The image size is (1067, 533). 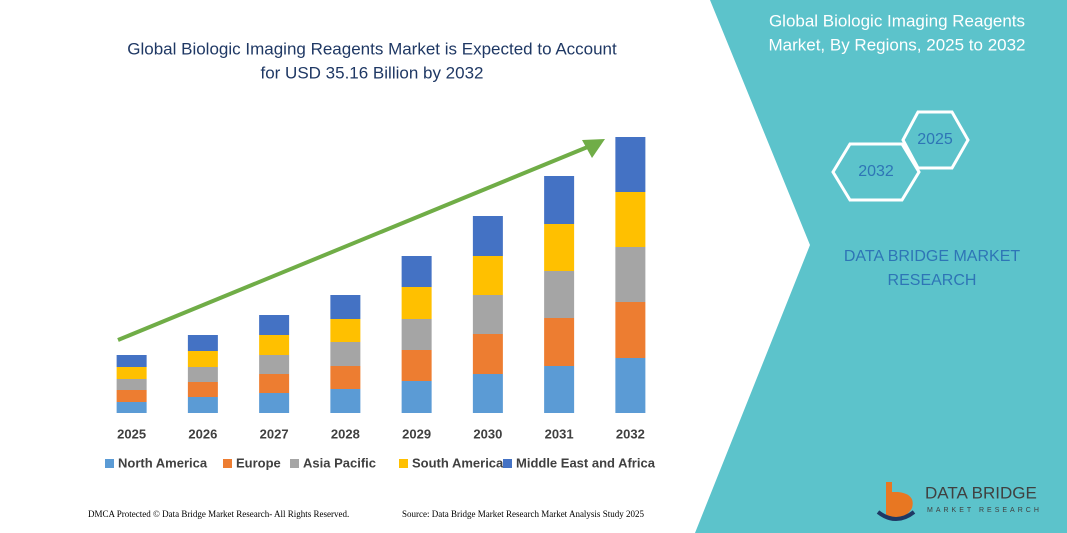 I want to click on legend-label: South America, so click(x=458, y=462).